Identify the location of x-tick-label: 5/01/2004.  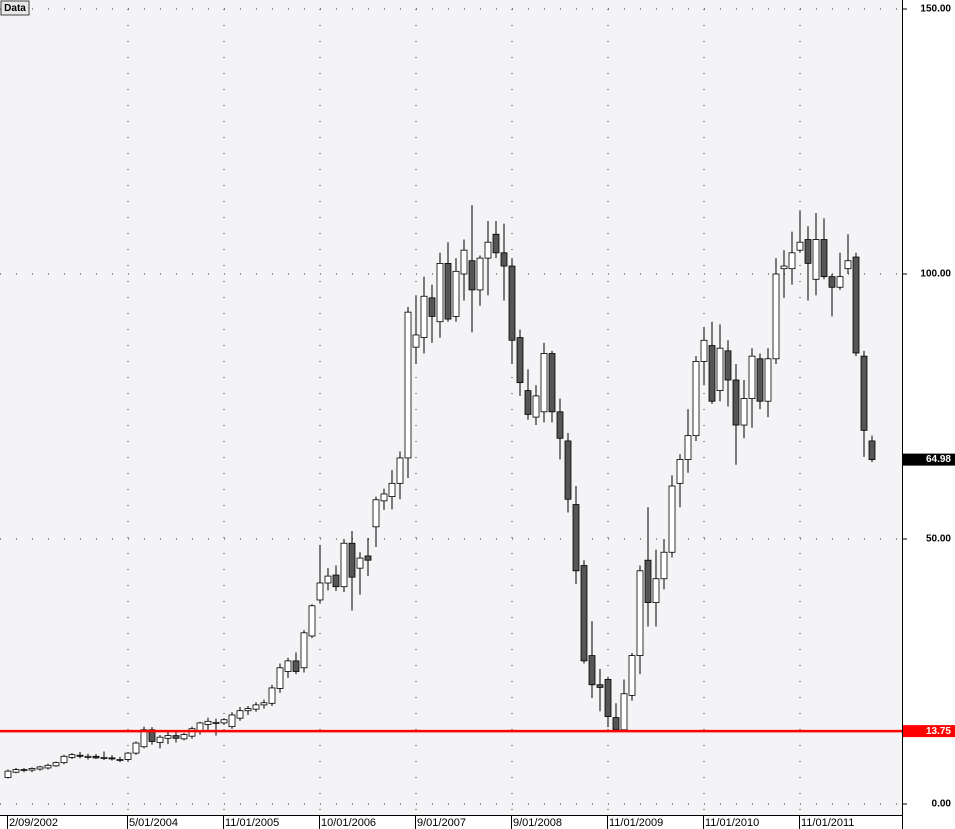
(153, 823).